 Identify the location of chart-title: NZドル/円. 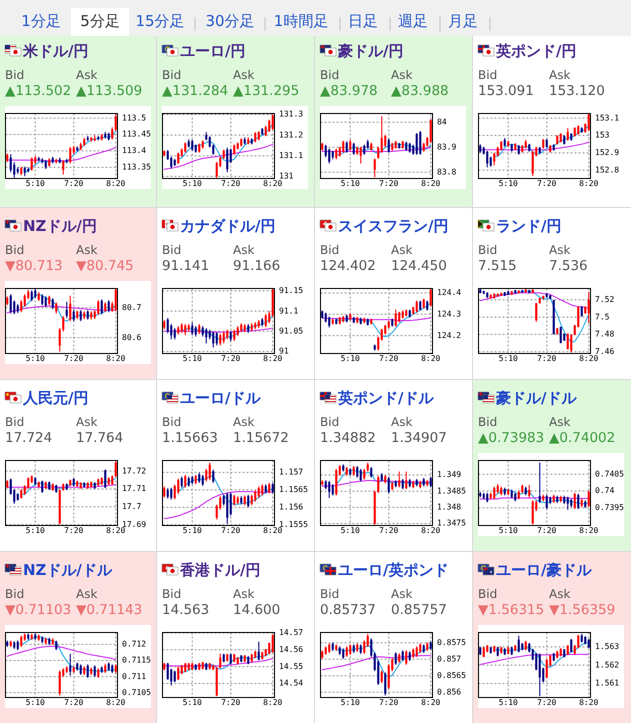
(60, 226).